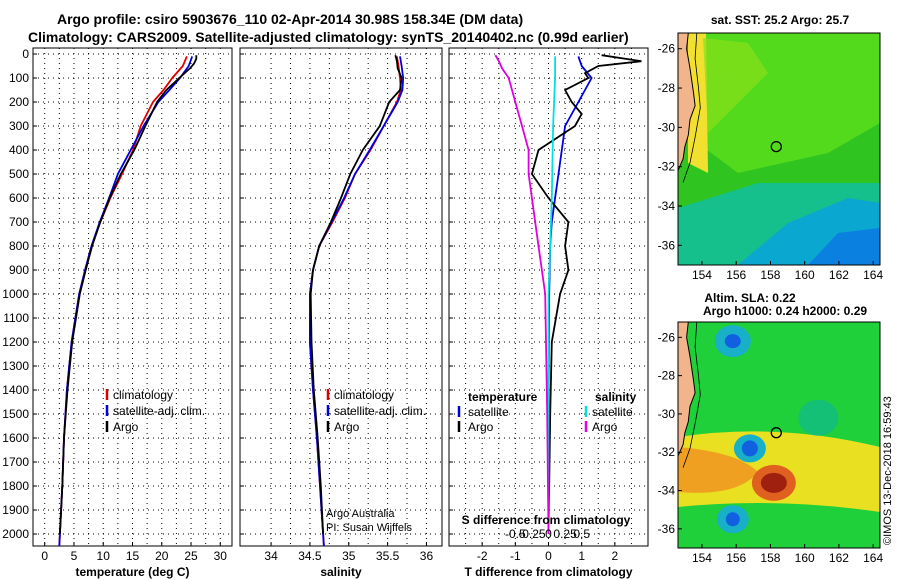 This screenshot has width=900, height=580. I want to click on sla_map-ytick-label: -28, so click(667, 376).